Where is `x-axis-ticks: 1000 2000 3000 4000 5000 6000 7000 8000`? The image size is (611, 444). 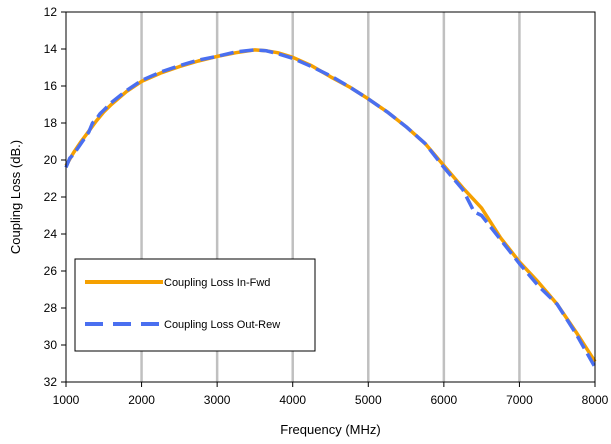 x-axis-ticks: 1000 2000 3000 4000 5000 6000 7000 8000 is located at coordinates (331, 394).